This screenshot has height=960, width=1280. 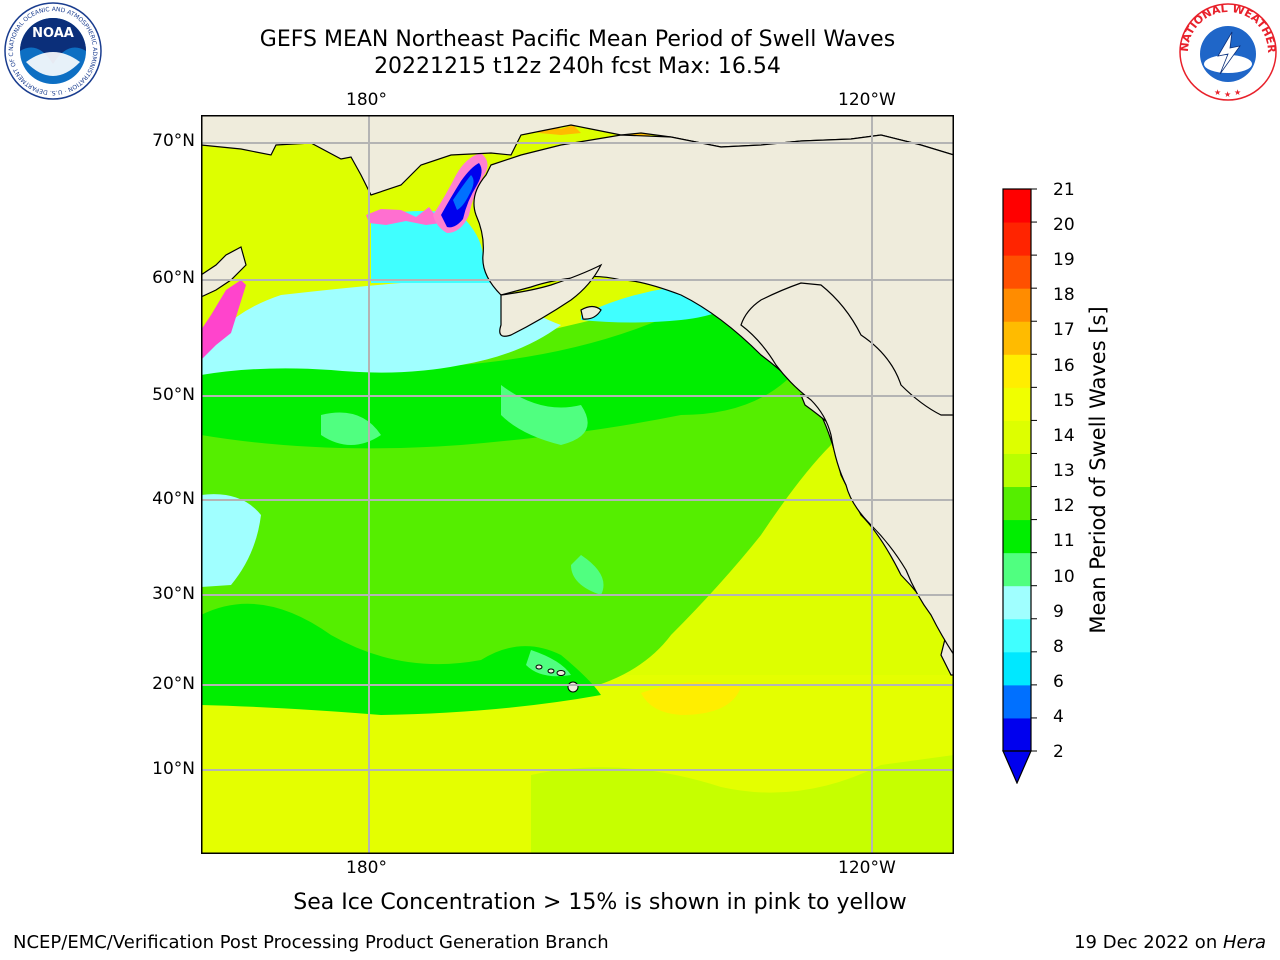 I want to click on lon-label-top-180: 180°, so click(x=366, y=100).